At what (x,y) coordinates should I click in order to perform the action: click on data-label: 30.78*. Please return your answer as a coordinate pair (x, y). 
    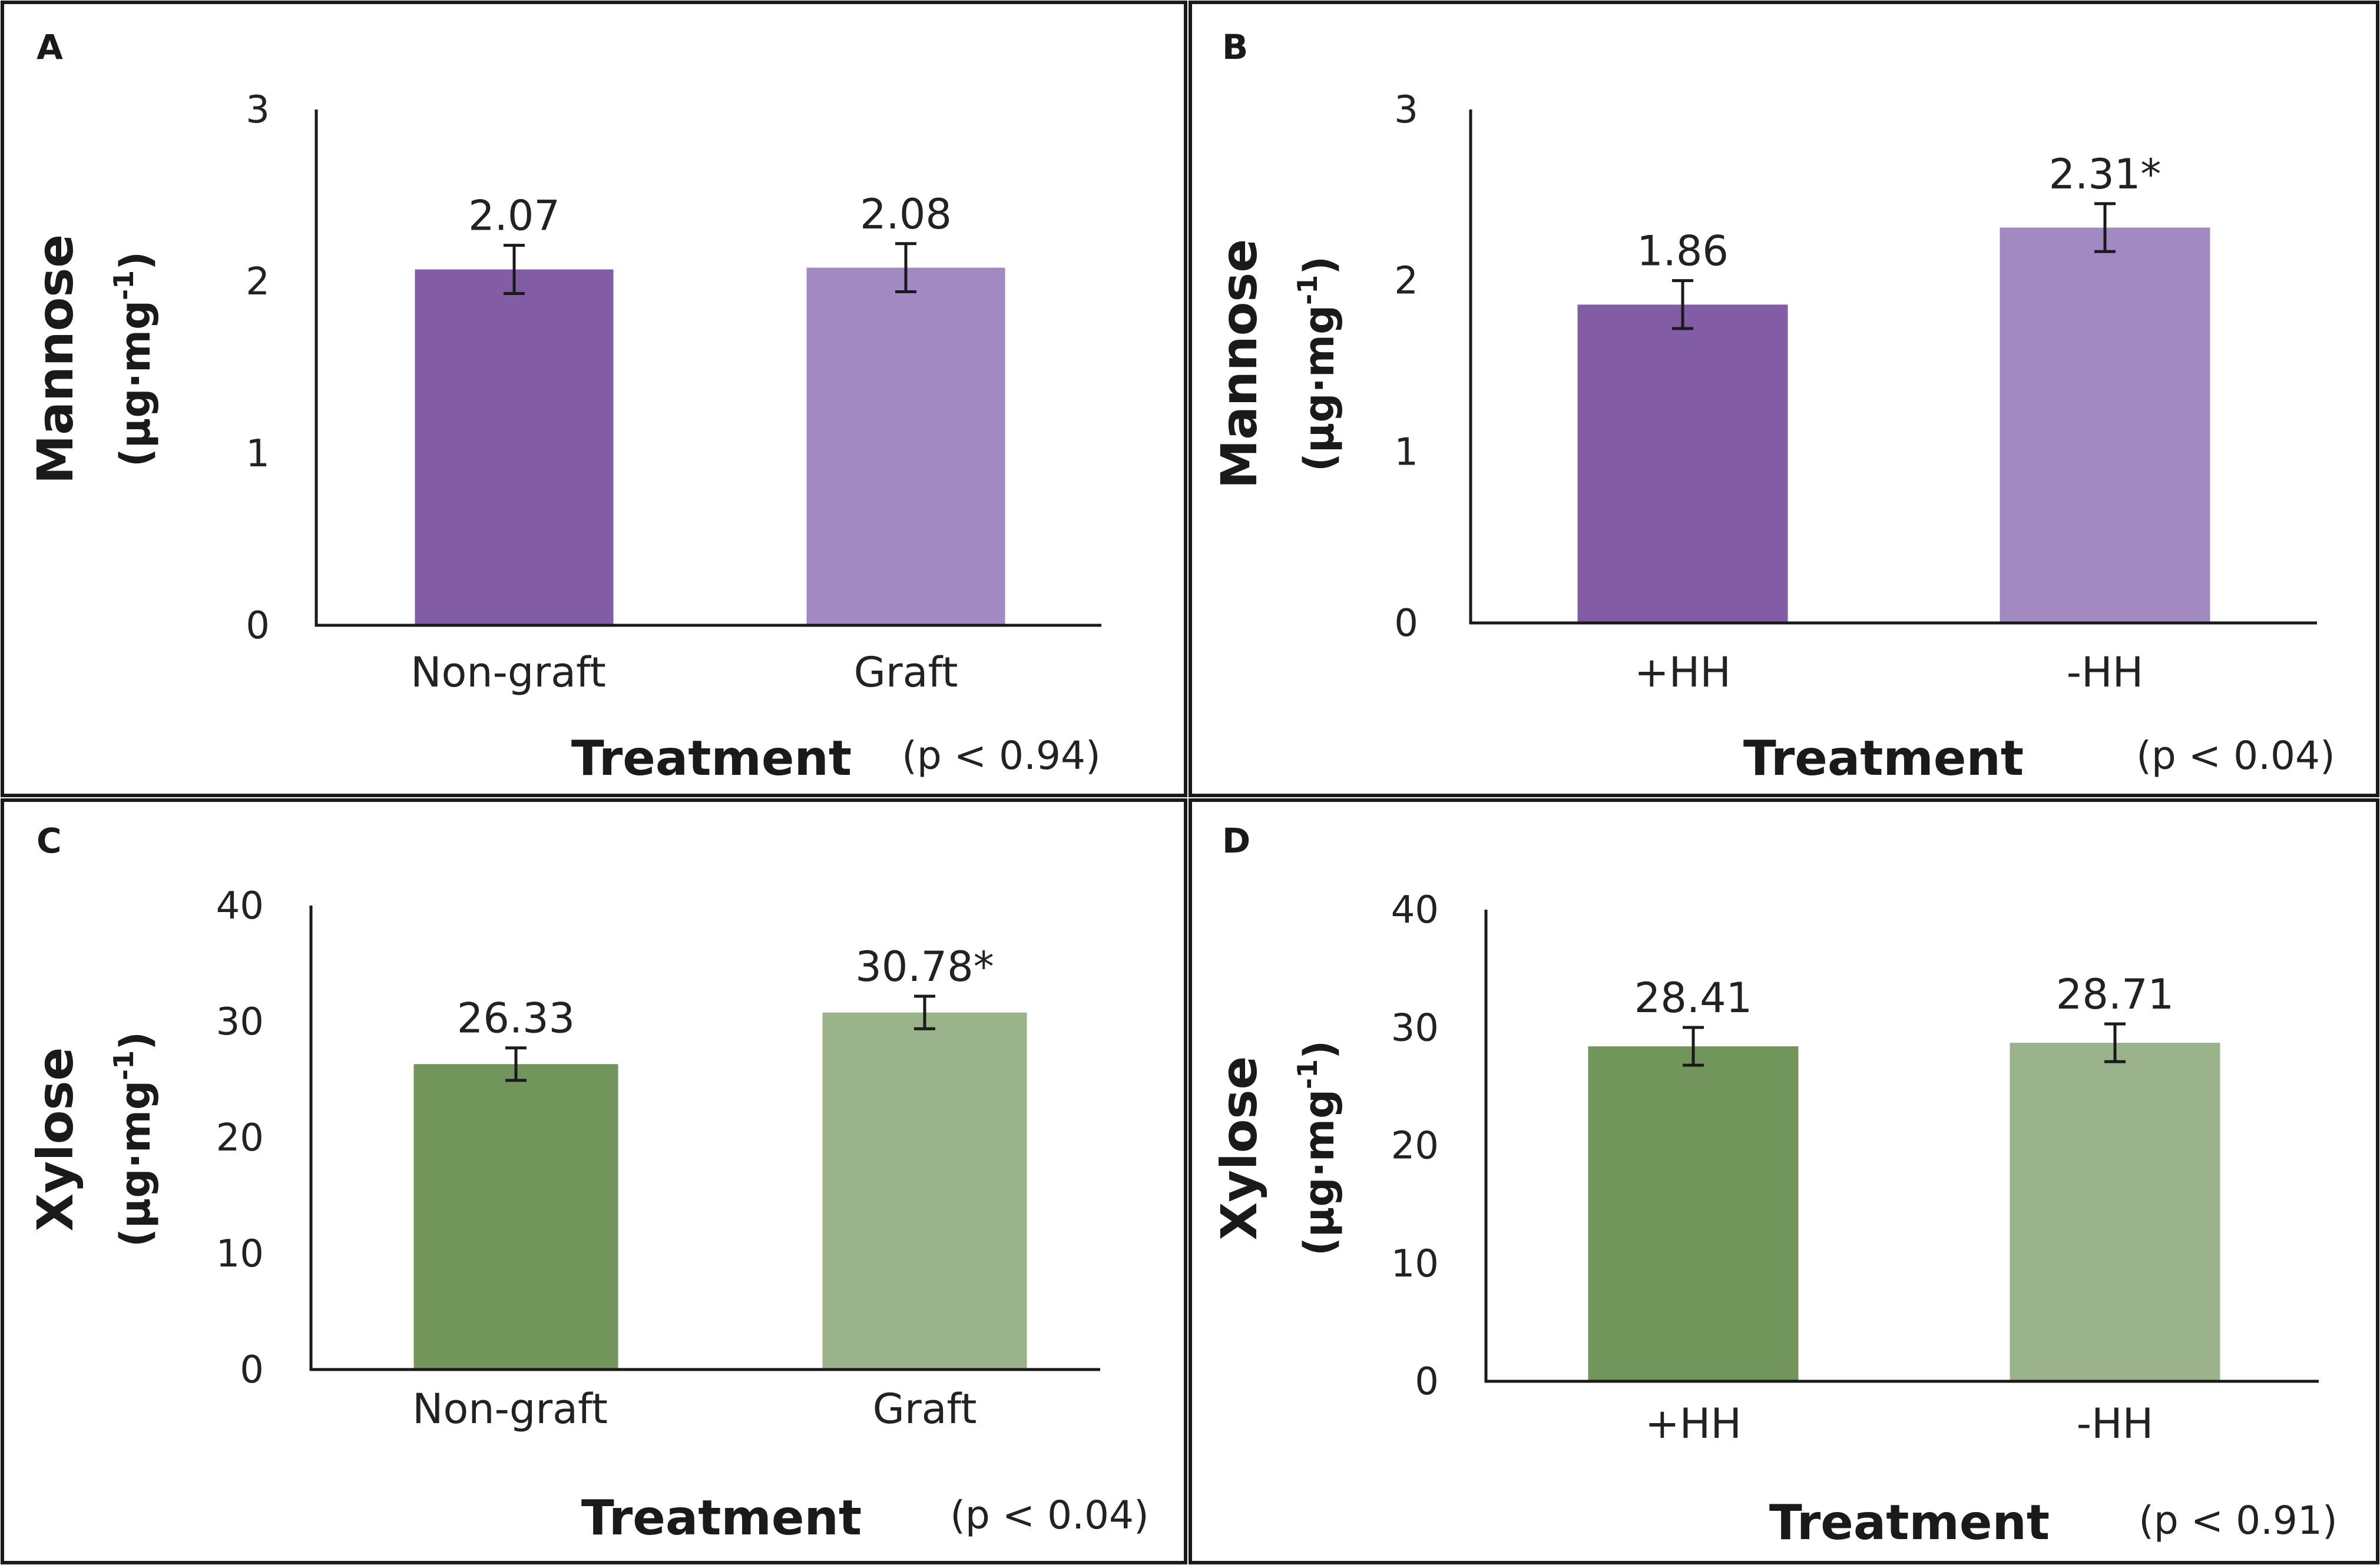
    Looking at the image, I should click on (924, 967).